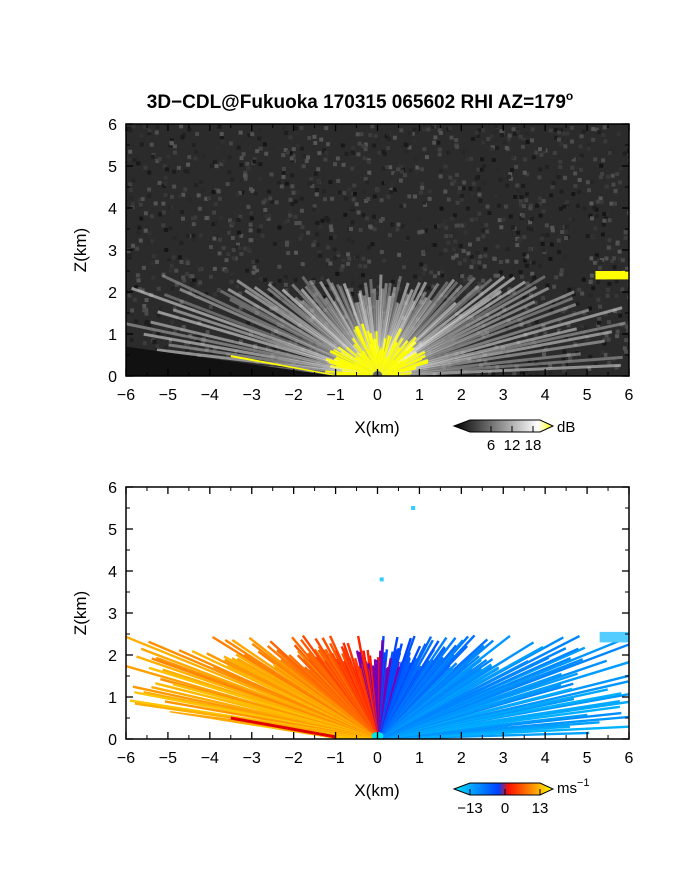 This screenshot has height=880, width=680. What do you see at coordinates (469, 808) in the screenshot?
I see `velocity-colorbar-tick-label: −13` at bounding box center [469, 808].